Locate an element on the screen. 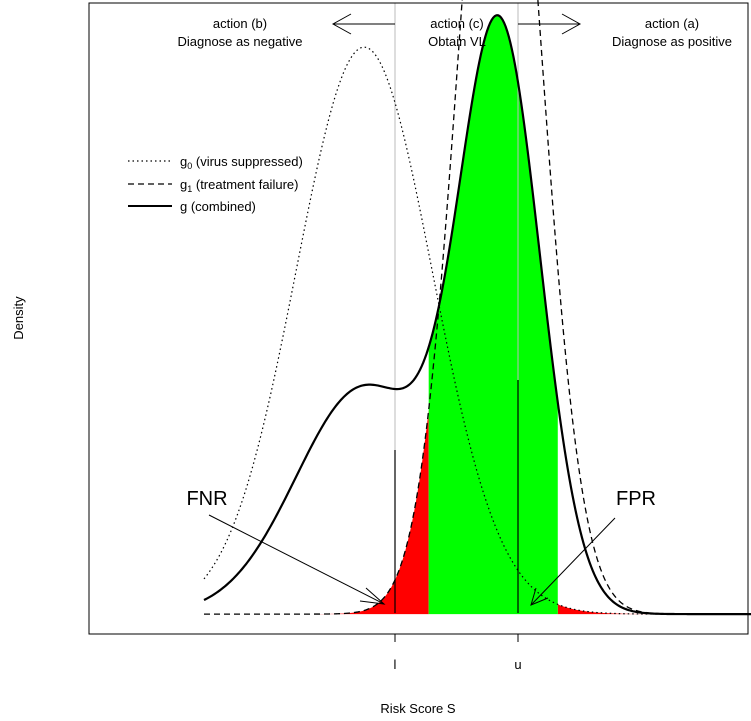 The height and width of the screenshot is (721, 751). legend-g-label: g (combined) is located at coordinates (218, 206).